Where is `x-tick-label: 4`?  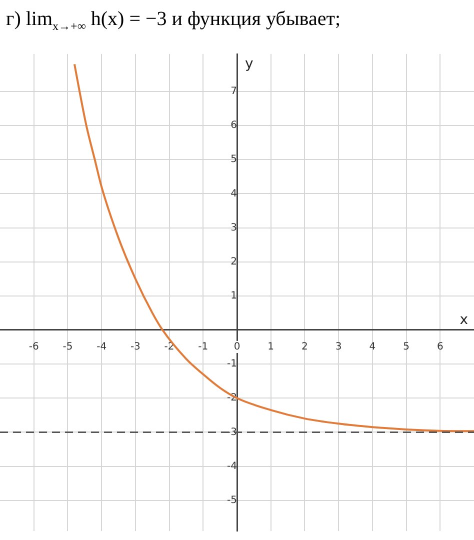 x-tick-label: 4 is located at coordinates (372, 347).